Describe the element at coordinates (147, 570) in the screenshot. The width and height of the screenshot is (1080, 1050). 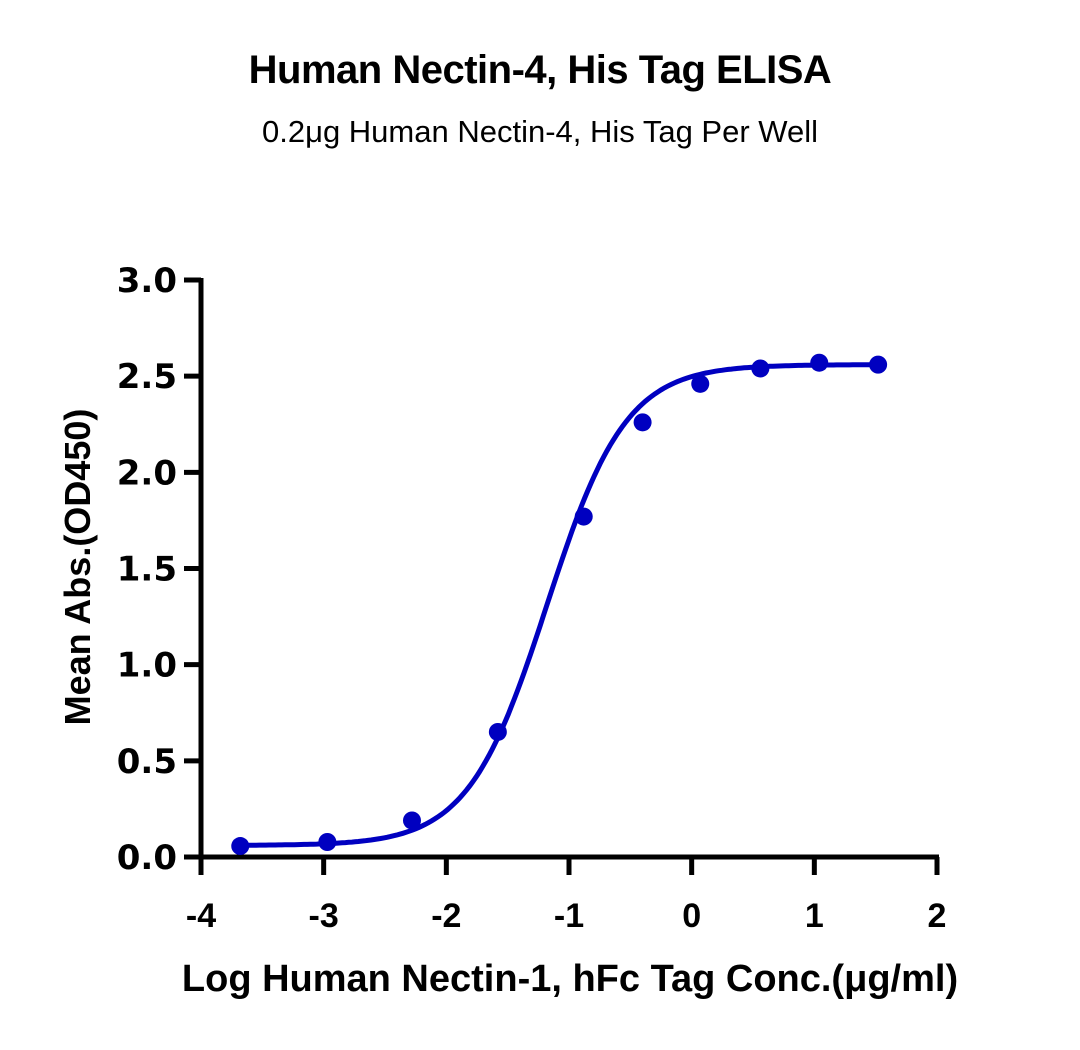
I see `y-tick-label: 1.5` at that location.